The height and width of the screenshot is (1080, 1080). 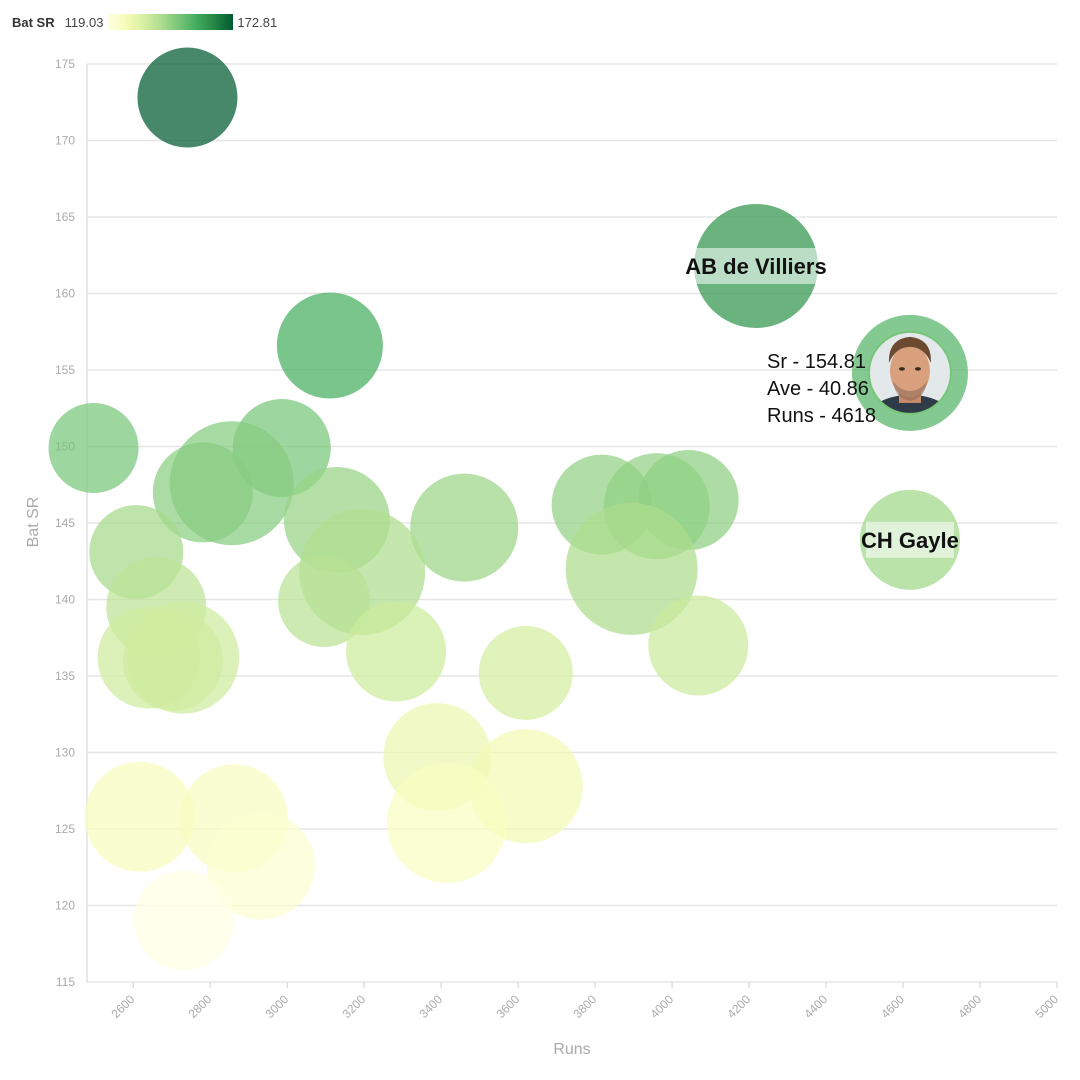 I want to click on x-tick-label: 3600, so click(x=507, y=1006).